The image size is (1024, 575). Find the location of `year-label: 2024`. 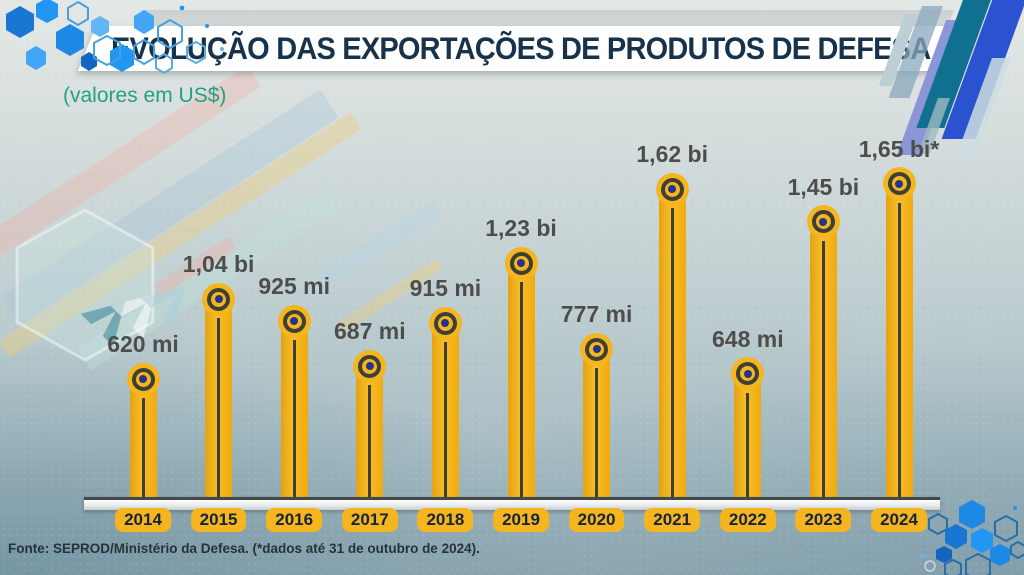

year-label: 2024 is located at coordinates (899, 520).